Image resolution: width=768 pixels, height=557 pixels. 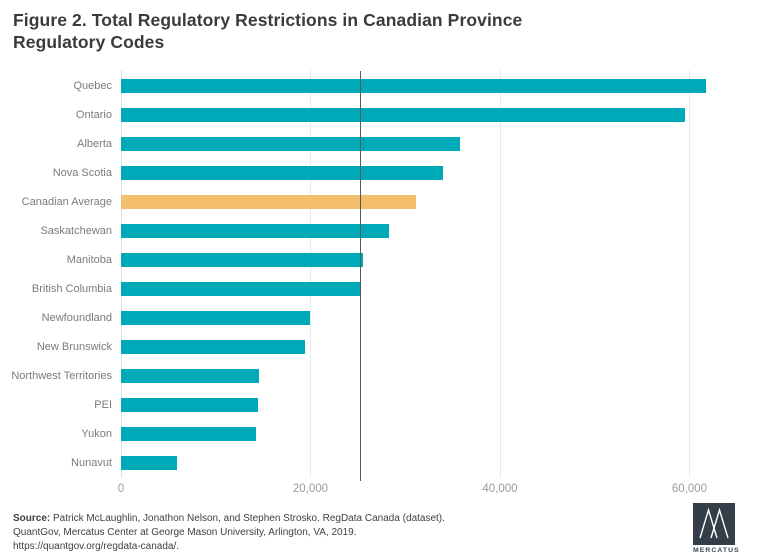 What do you see at coordinates (282, 172) in the screenshot?
I see `bar-nova-scotia` at bounding box center [282, 172].